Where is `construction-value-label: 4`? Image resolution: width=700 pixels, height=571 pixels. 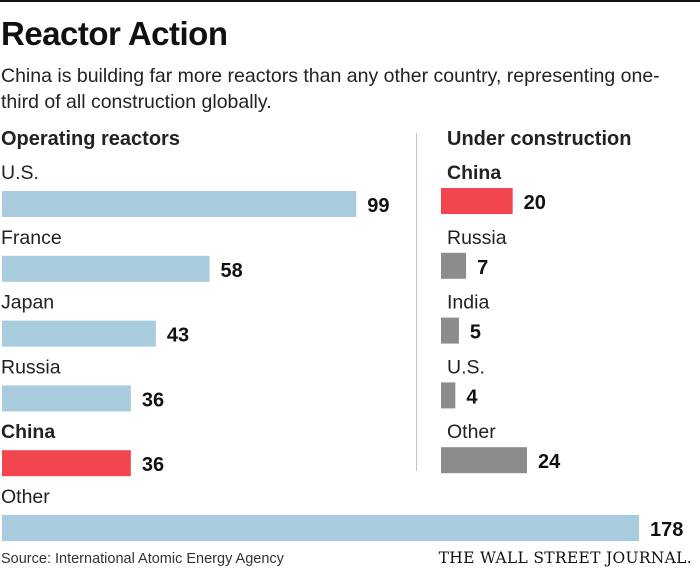
construction-value-label: 4 is located at coordinates (472, 397).